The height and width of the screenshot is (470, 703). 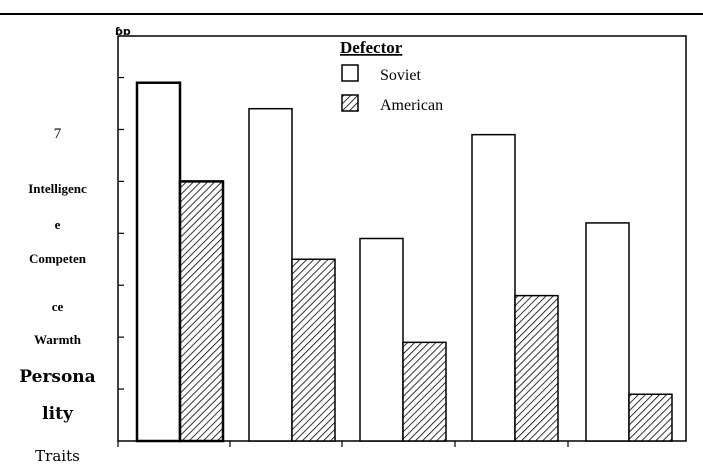 What do you see at coordinates (400, 75) in the screenshot?
I see `legend-label-soviet: Soviet` at bounding box center [400, 75].